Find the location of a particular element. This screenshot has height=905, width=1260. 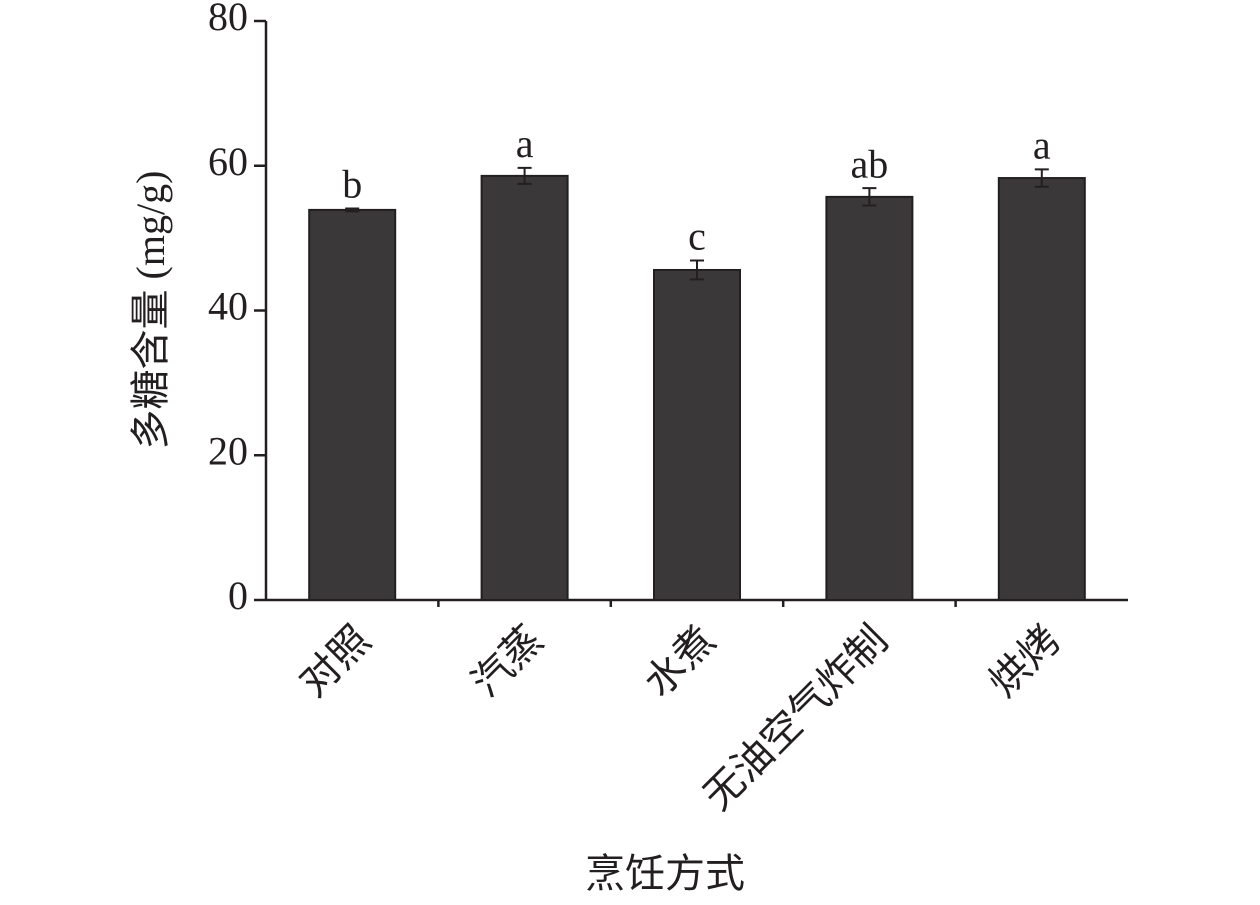

y-tick-label: 0 is located at coordinates (238, 595).